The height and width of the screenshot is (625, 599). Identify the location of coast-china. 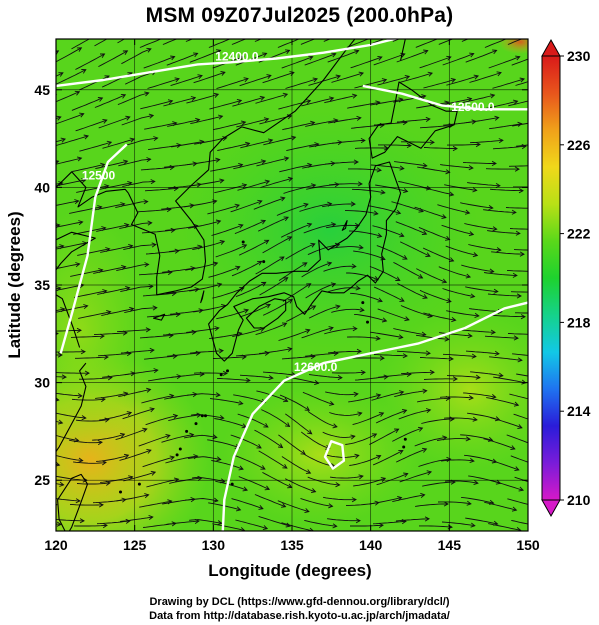
(92, 259).